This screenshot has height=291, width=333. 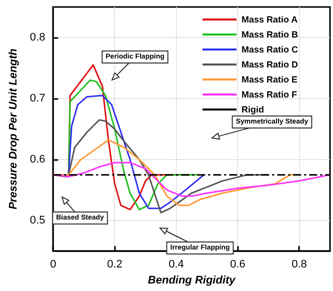 I want to click on x-tick-label: 0, so click(x=53, y=264).